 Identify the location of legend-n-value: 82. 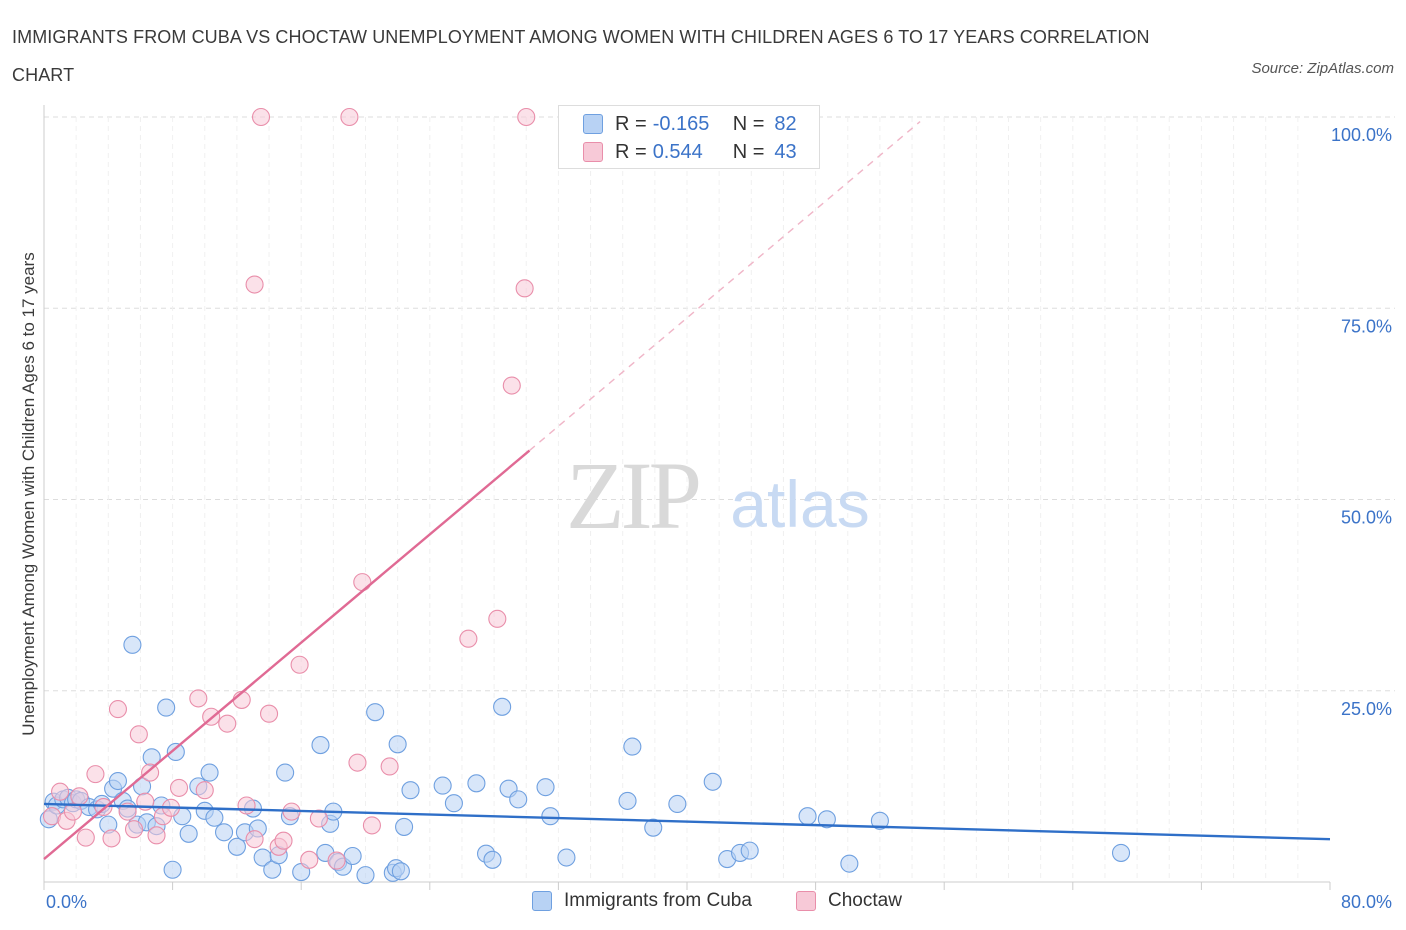
(785, 123).